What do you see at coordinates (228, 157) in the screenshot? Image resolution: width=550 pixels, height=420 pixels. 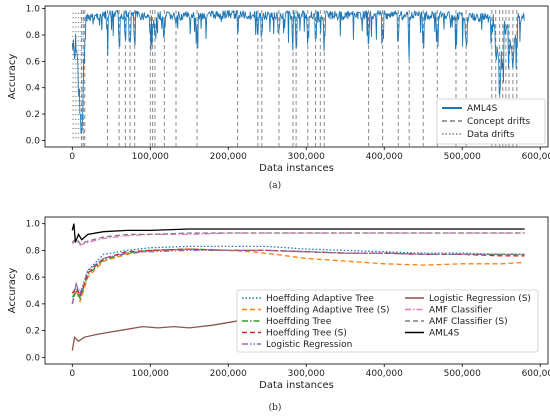 I see `chart-a-xtick-label: 200,000` at bounding box center [228, 157].